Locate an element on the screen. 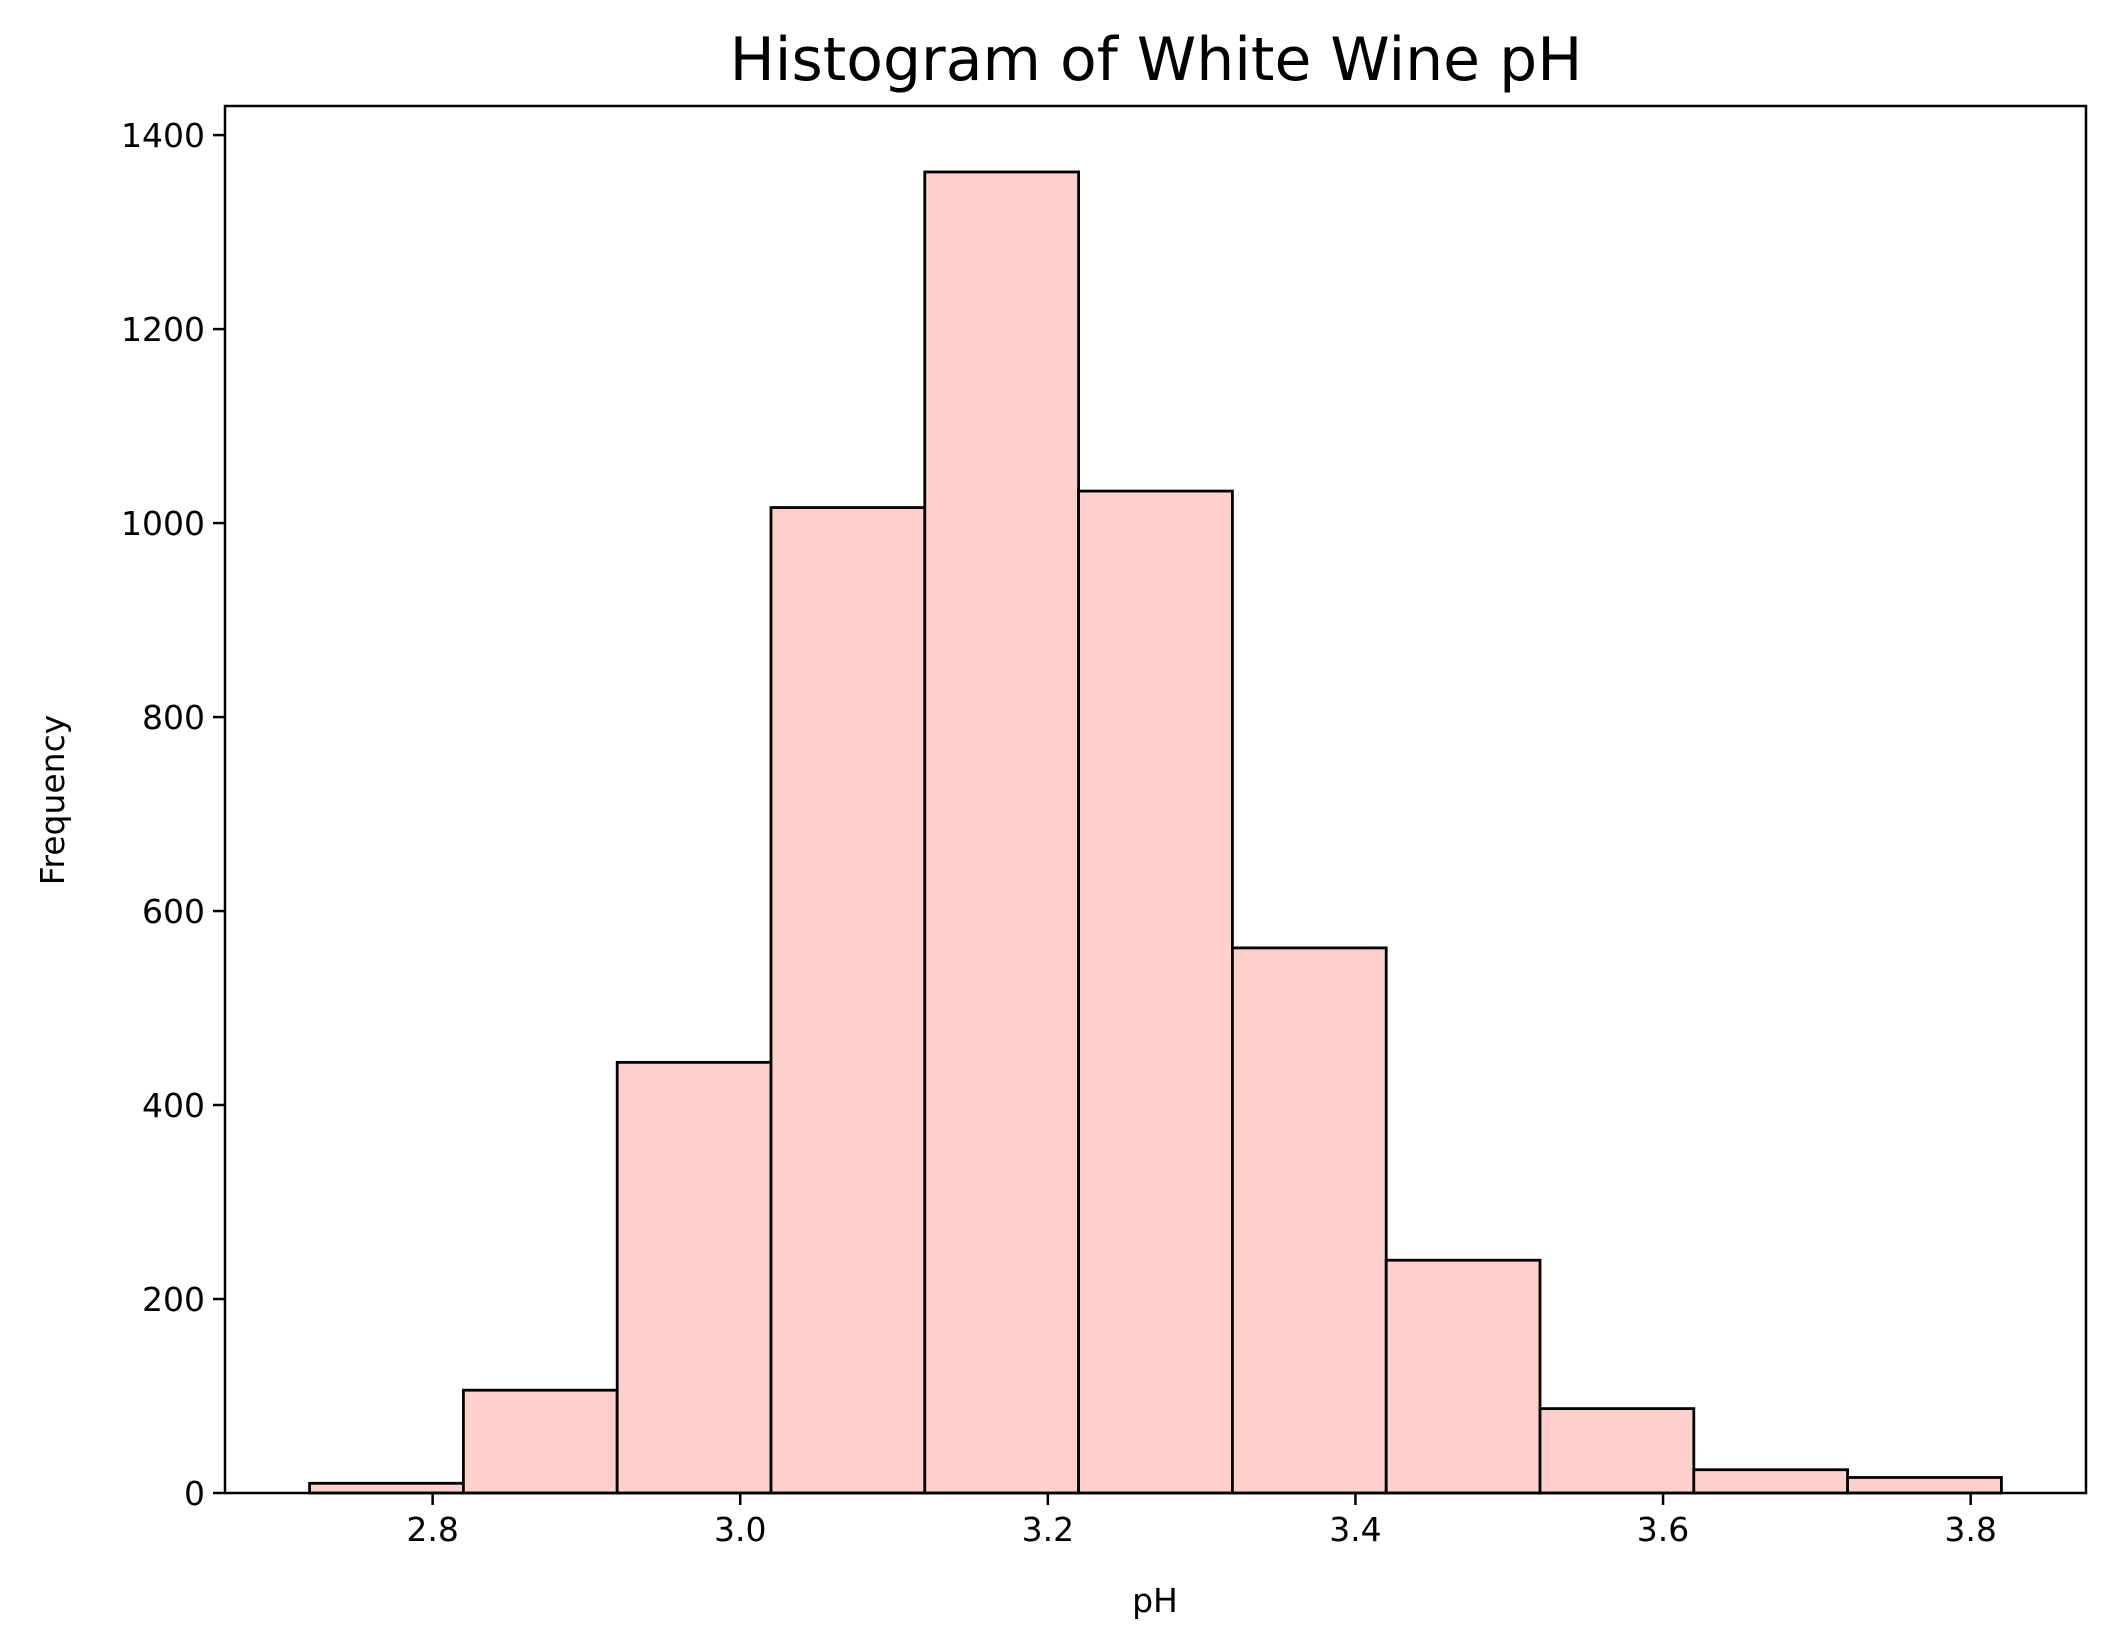  x-tick-label: 3.4 is located at coordinates (1355, 1529).